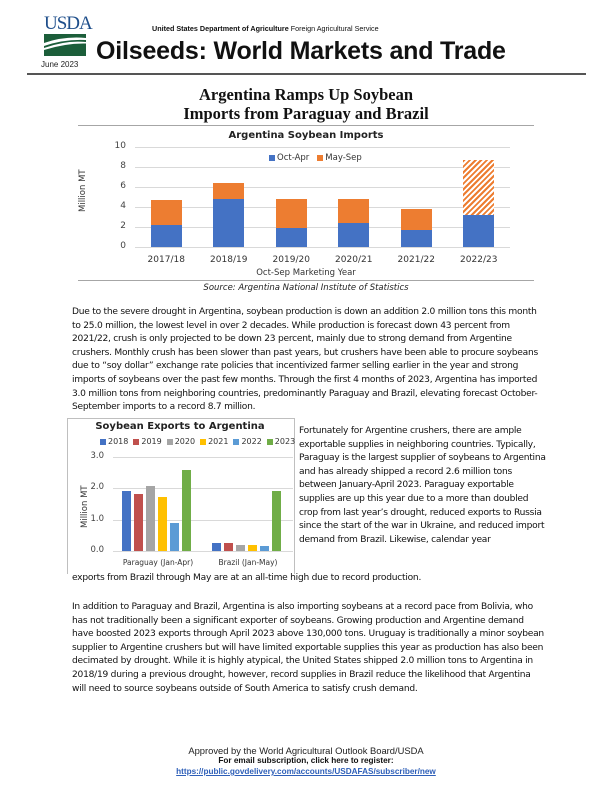 This screenshot has height=792, width=612. What do you see at coordinates (158, 562) in the screenshot?
I see `x-tick-label: Paraguay (Jan-Apr)` at bounding box center [158, 562].